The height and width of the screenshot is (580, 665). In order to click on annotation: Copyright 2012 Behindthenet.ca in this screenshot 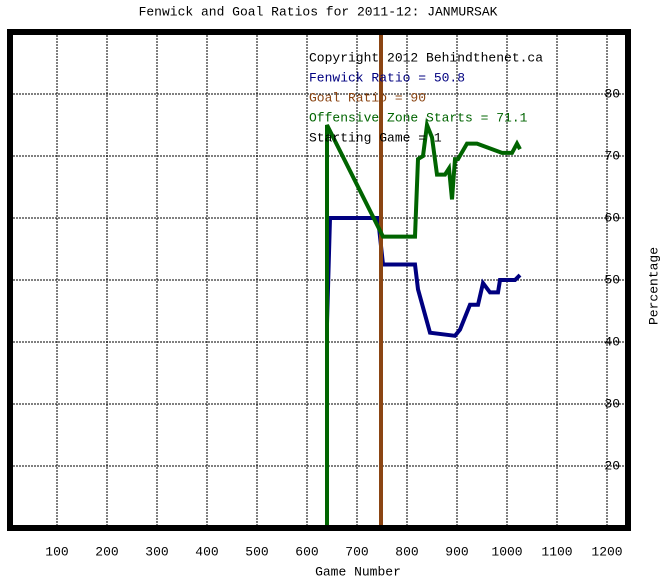, I will do `click(426, 57)`.